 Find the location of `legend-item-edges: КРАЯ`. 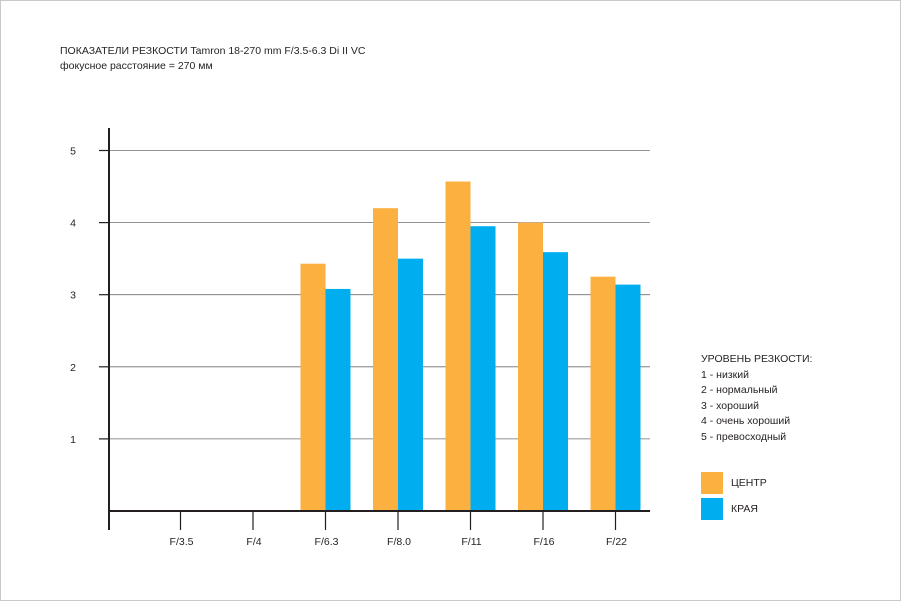

legend-item-edges: КРАЯ is located at coordinates (734, 509).